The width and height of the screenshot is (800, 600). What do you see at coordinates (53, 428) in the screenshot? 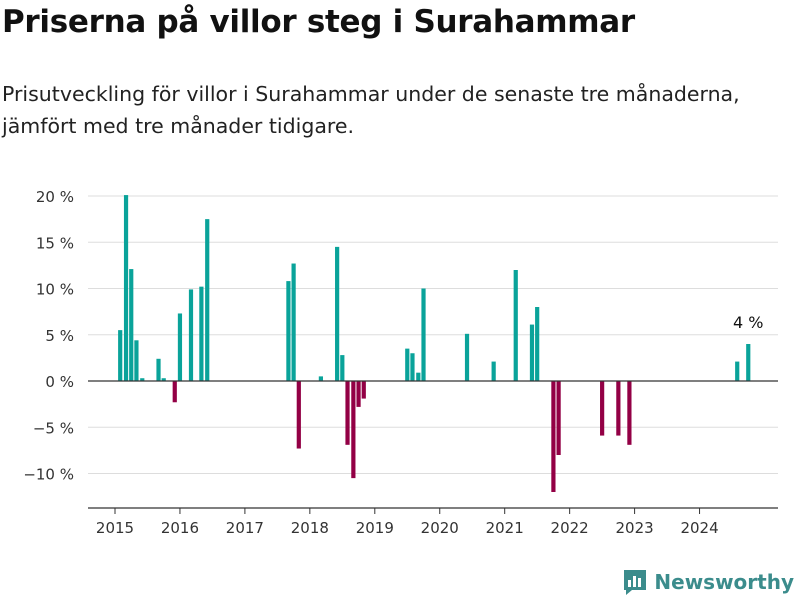
I see `y-tick-label: −5 %` at bounding box center [53, 428].